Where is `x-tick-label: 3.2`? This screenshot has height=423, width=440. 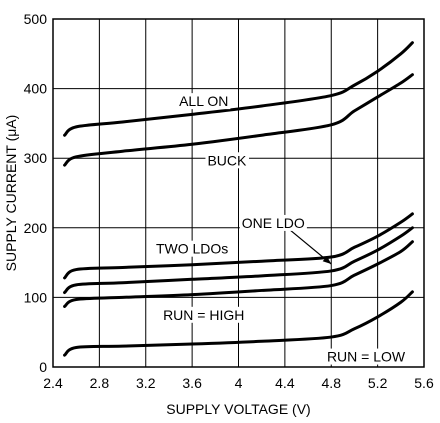
x-tick-label: 3.2 is located at coordinates (146, 383).